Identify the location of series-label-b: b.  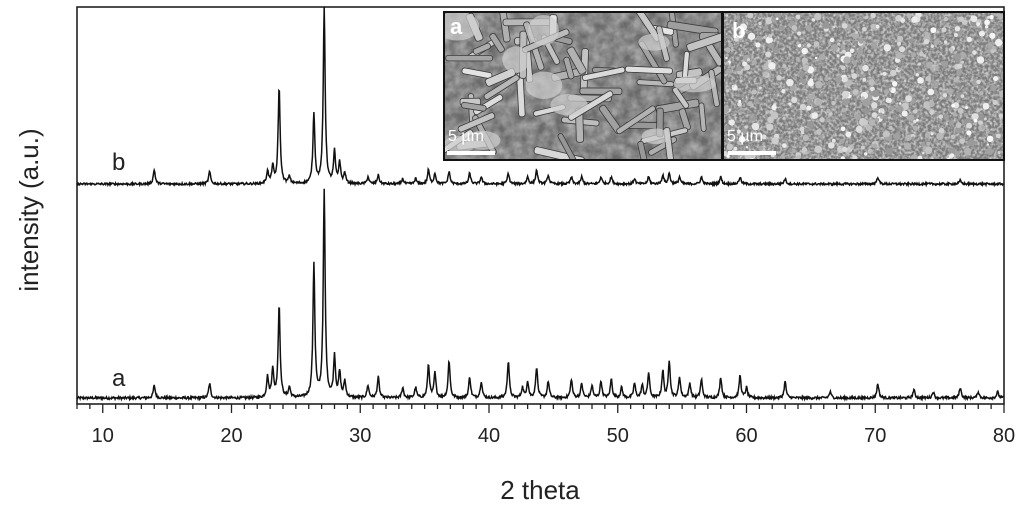
(118, 162).